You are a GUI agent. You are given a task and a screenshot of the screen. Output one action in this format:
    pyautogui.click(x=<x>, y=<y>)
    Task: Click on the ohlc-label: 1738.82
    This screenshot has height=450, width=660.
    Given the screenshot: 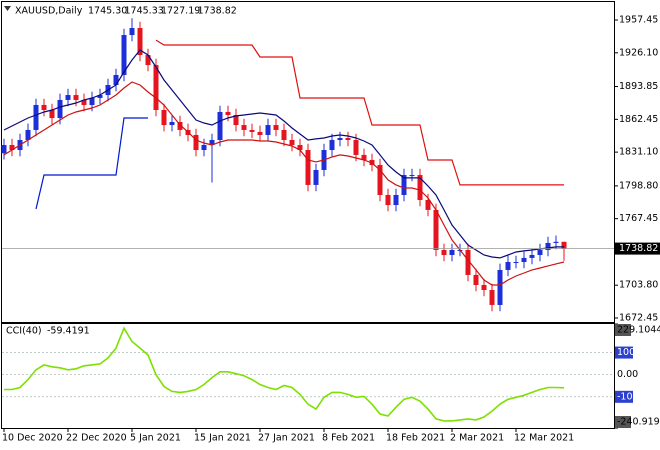 What is the action you would take?
    pyautogui.click(x=217, y=11)
    